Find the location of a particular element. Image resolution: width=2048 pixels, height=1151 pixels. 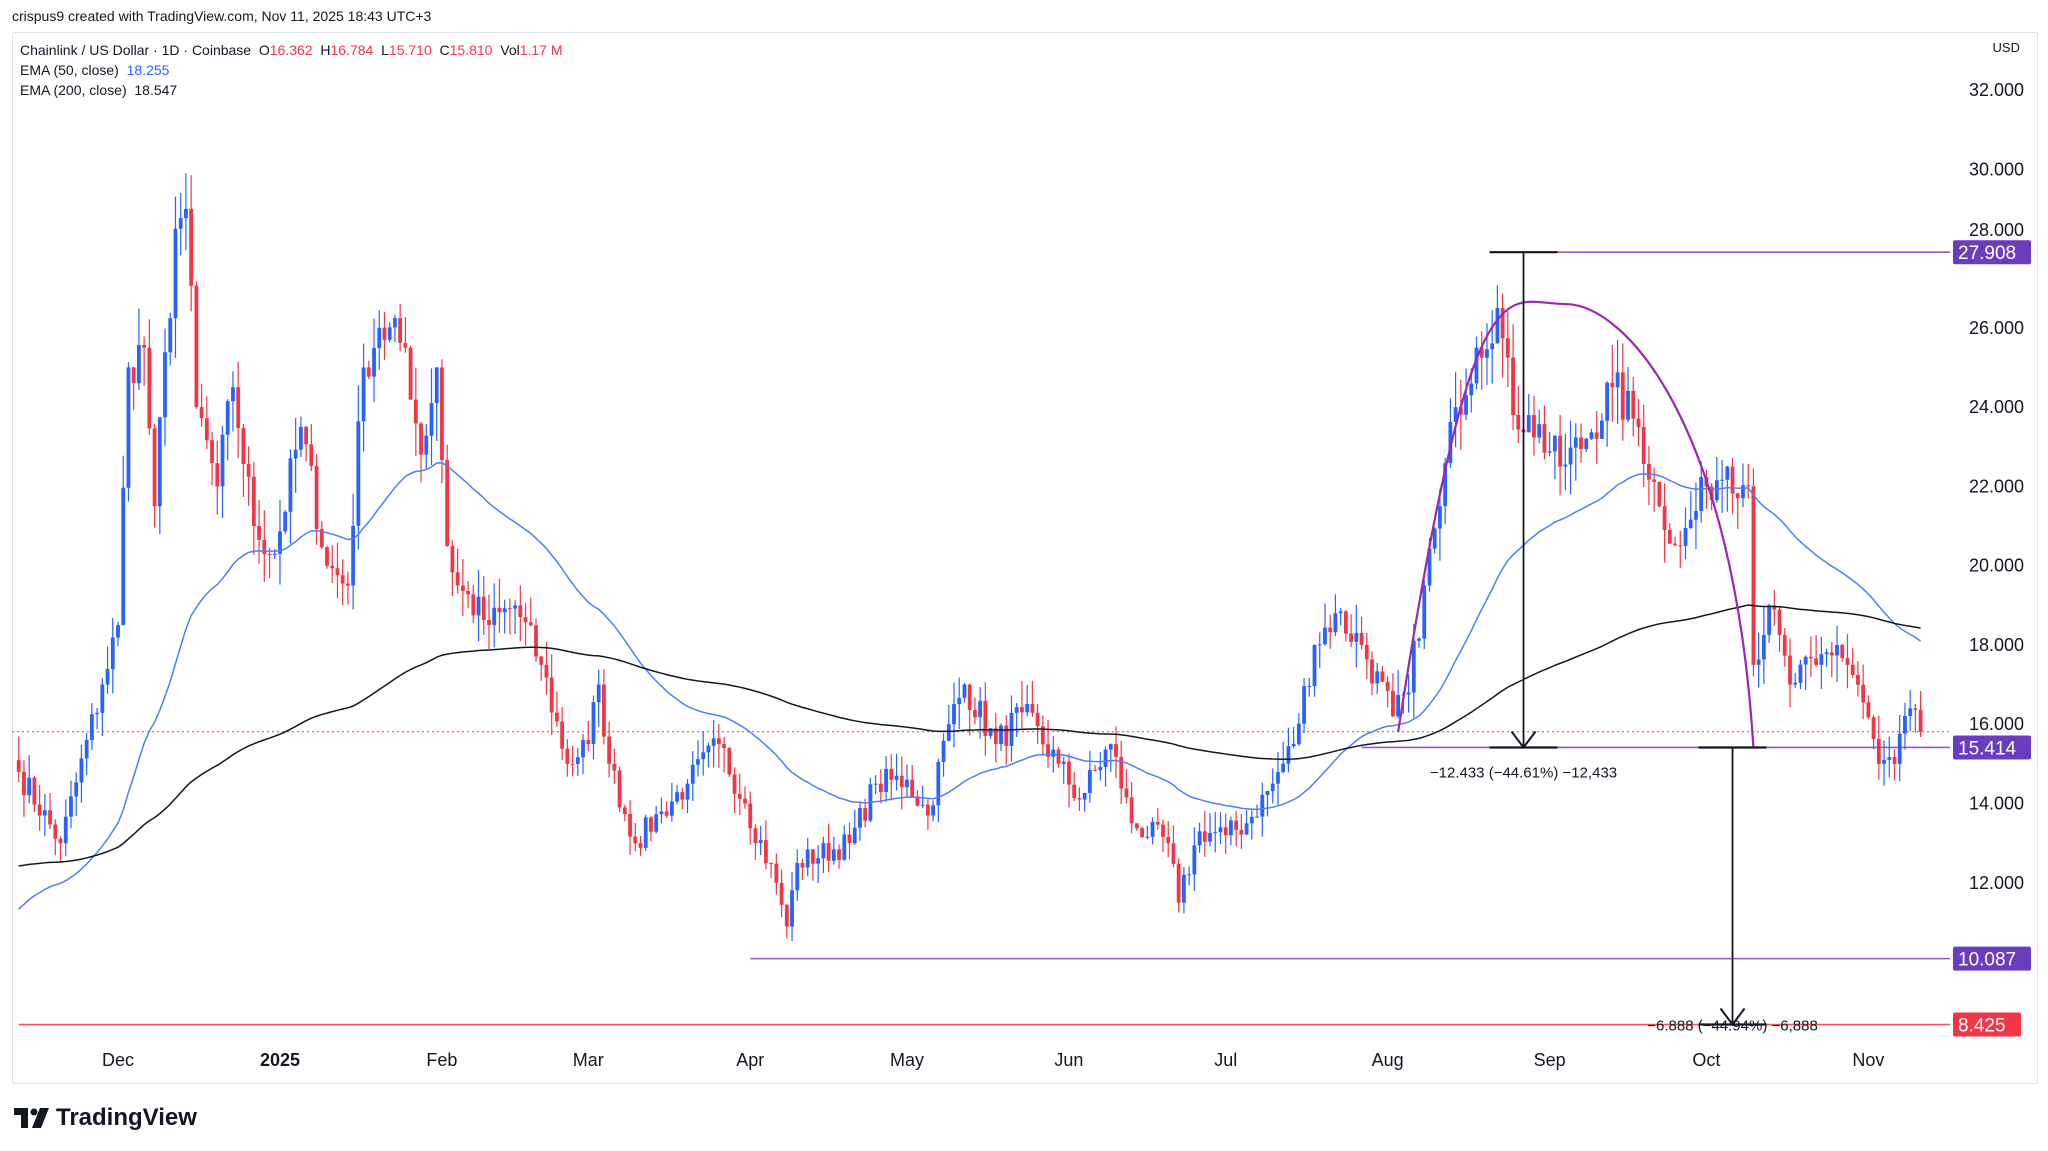

symbol-name: Chainlink / US Dollar · 1D · Coinbase is located at coordinates (136, 50).